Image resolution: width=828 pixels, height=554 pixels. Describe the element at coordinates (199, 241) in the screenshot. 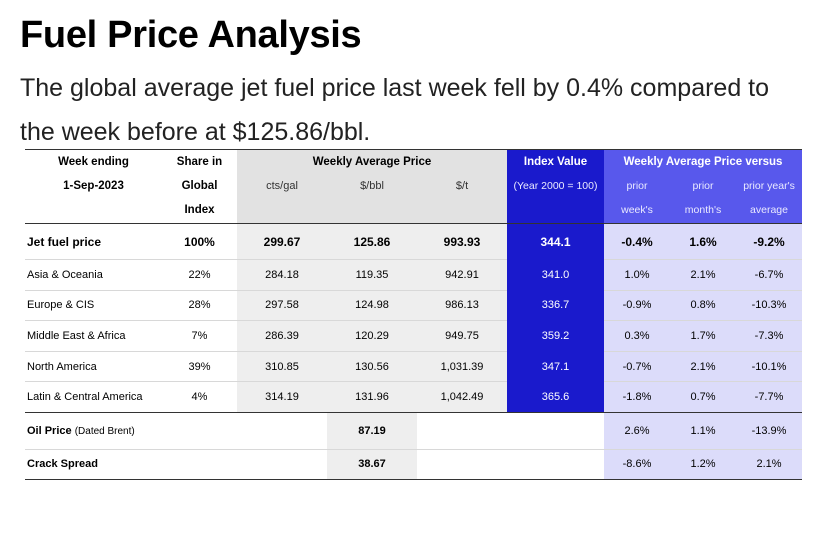

I see `share-cell: 100%` at that location.